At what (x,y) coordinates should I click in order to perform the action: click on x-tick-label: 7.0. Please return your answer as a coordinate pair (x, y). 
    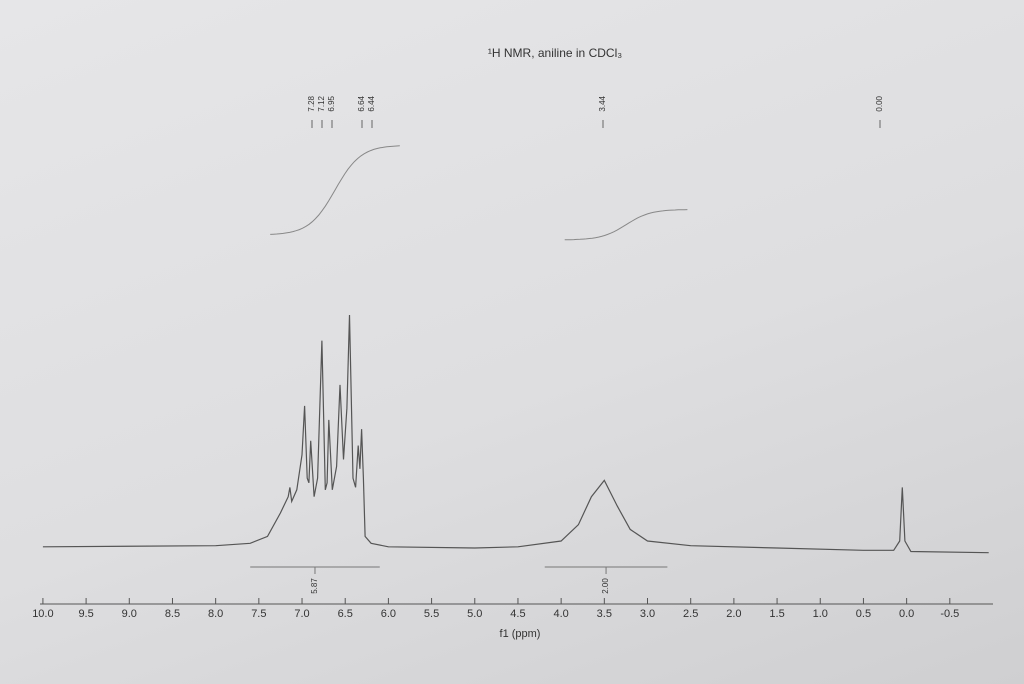
    Looking at the image, I should click on (301, 614).